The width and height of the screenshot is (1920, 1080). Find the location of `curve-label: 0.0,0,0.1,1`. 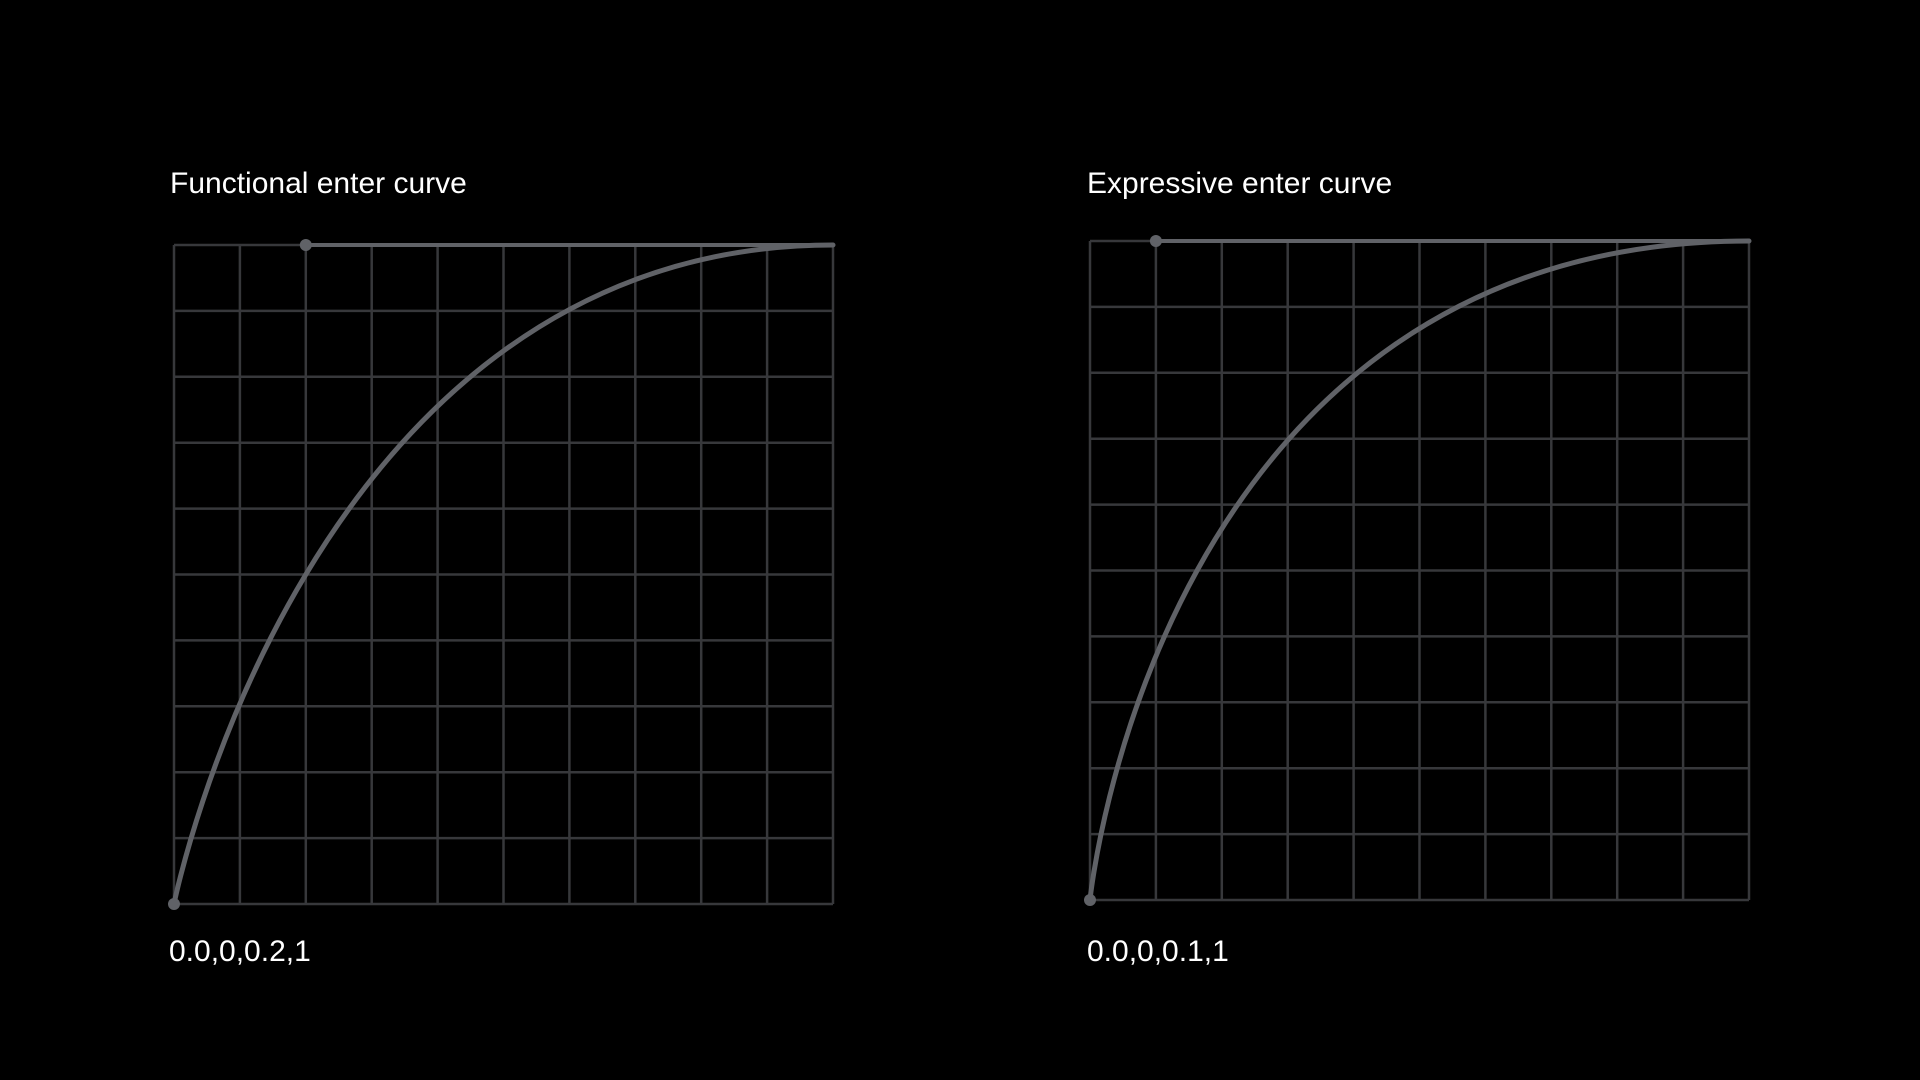

curve-label: 0.0,0,0.1,1 is located at coordinates (1158, 951).